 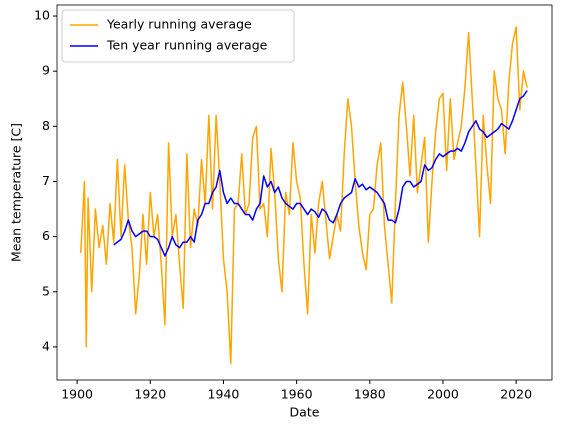 What do you see at coordinates (179, 24) in the screenshot?
I see `legend-label: Yearly running average` at bounding box center [179, 24].